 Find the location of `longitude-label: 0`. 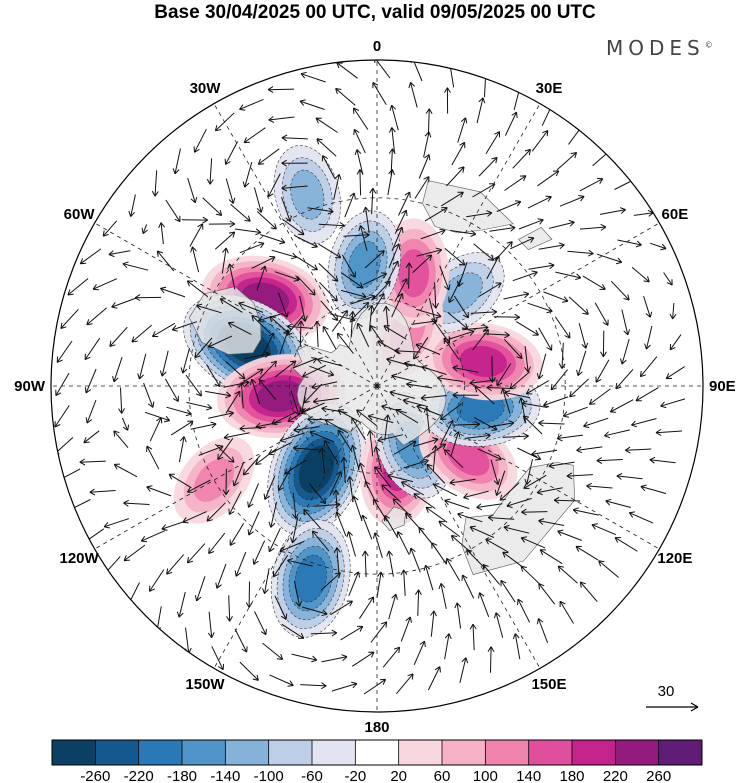

longitude-label: 0 is located at coordinates (377, 46).